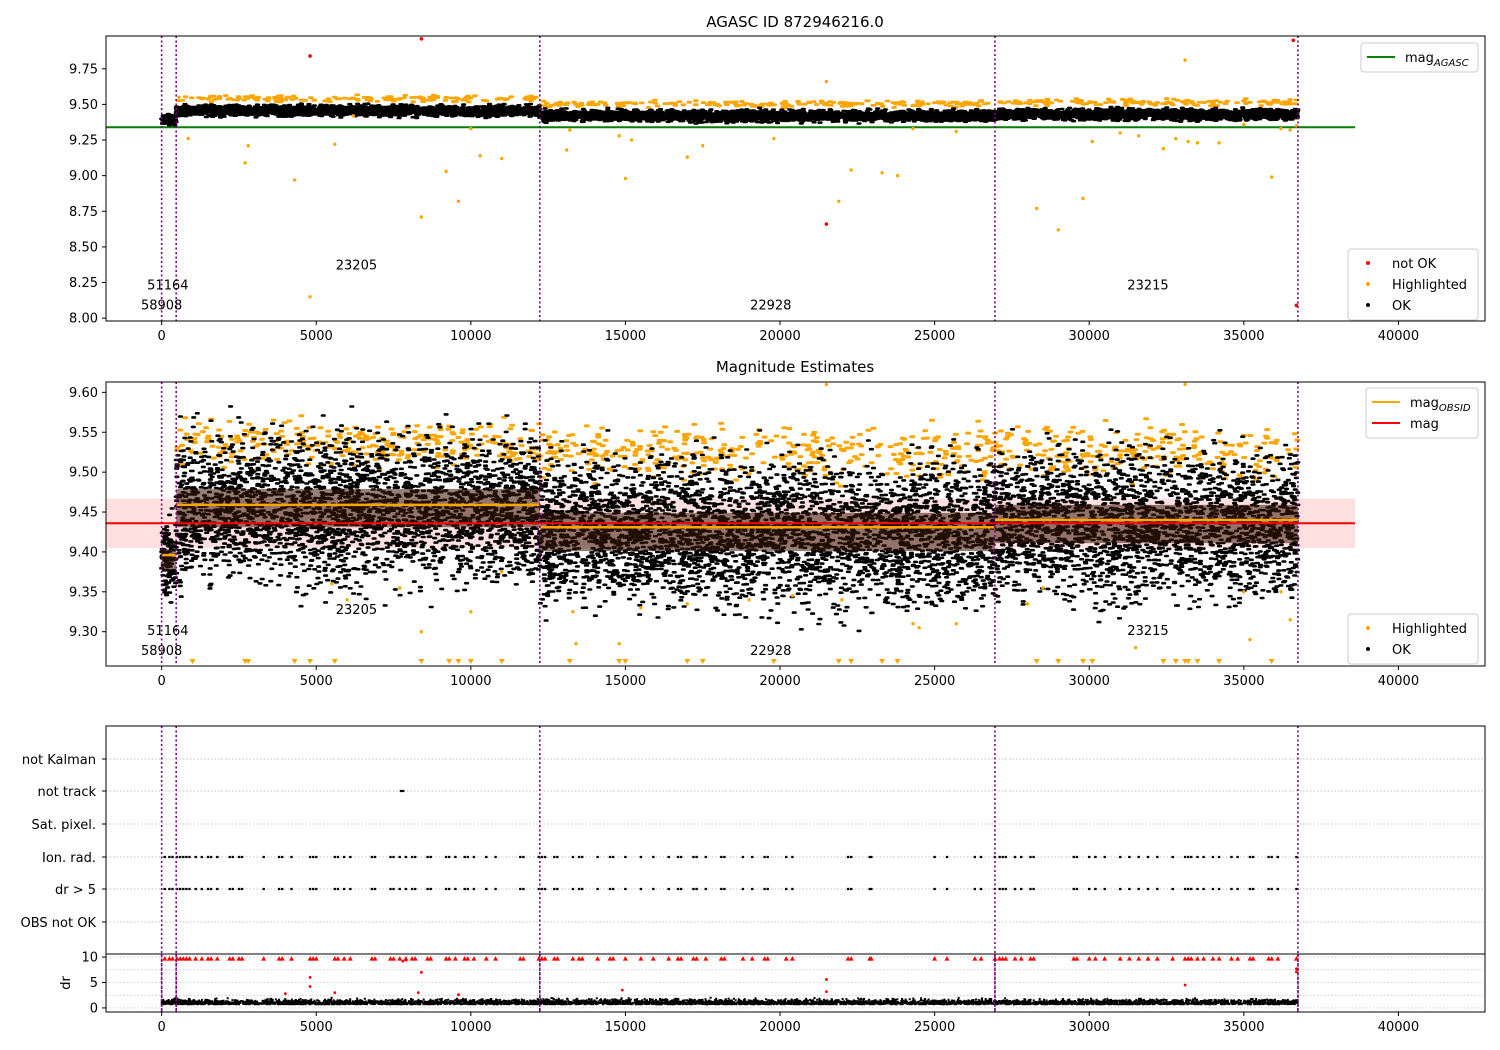 The height and width of the screenshot is (1050, 1500). I want to click on top-legend-points: not OK Highlighted OK, so click(1413, 284).